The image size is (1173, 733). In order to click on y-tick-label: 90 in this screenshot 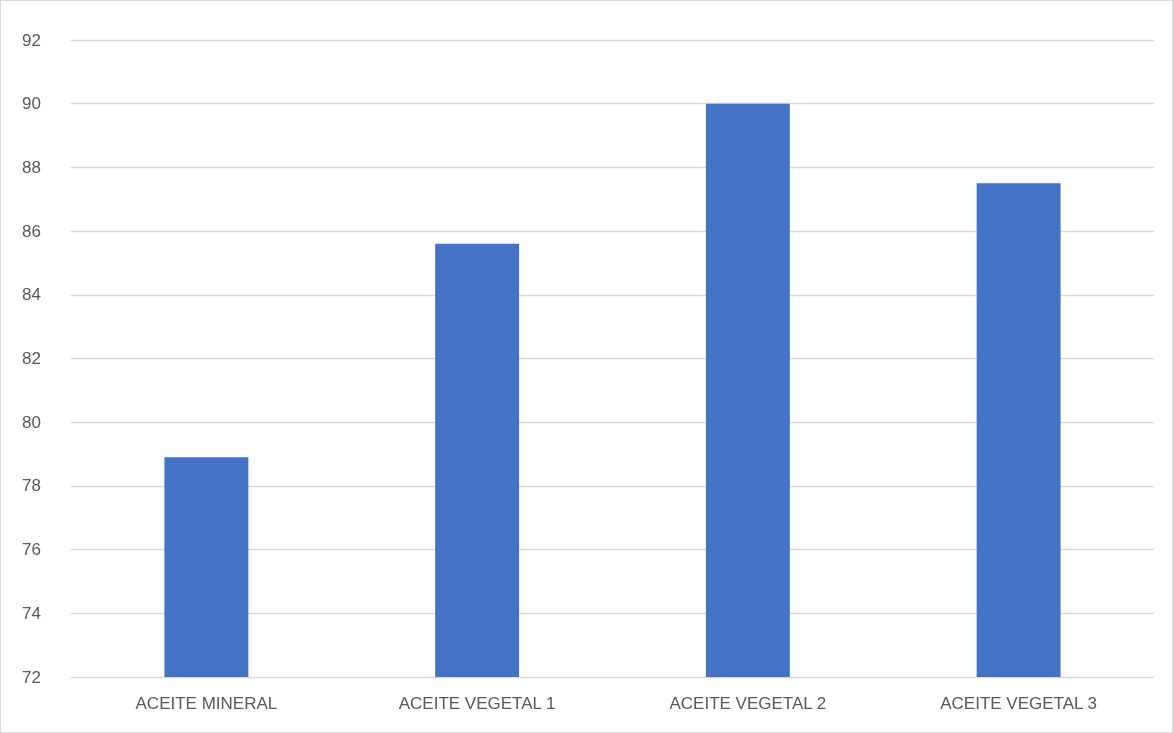, I will do `click(31, 104)`.